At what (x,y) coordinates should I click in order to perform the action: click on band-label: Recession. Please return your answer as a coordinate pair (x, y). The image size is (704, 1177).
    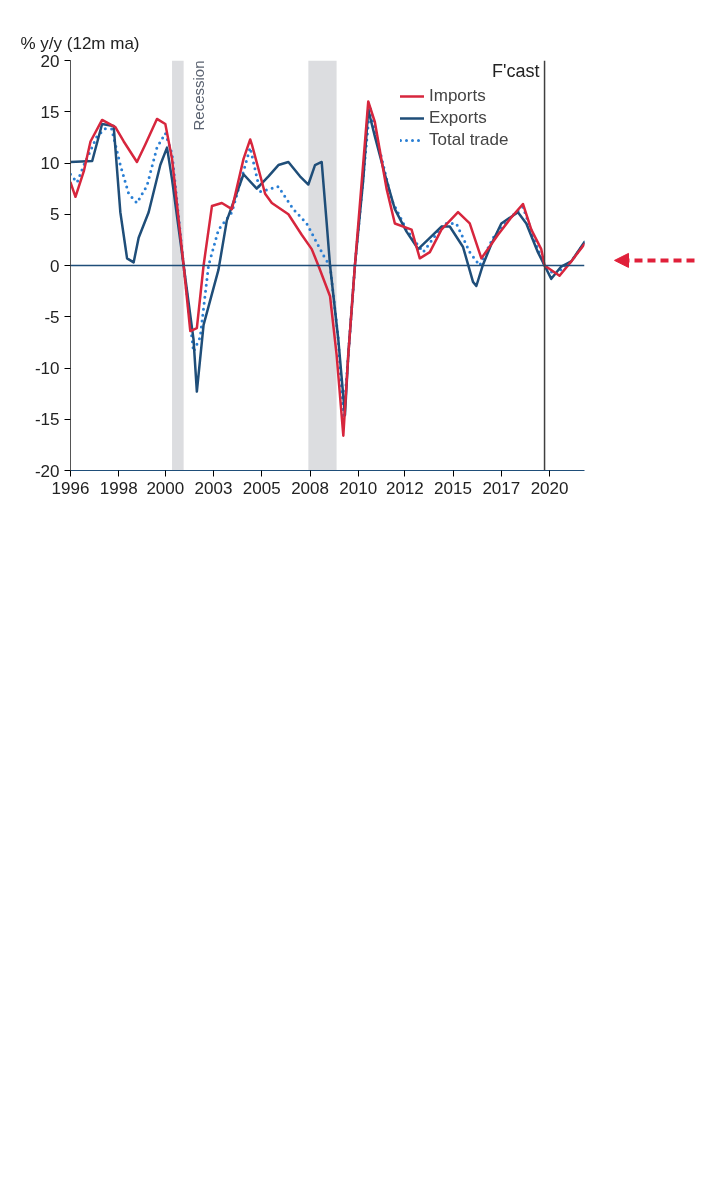
    Looking at the image, I should click on (198, 95).